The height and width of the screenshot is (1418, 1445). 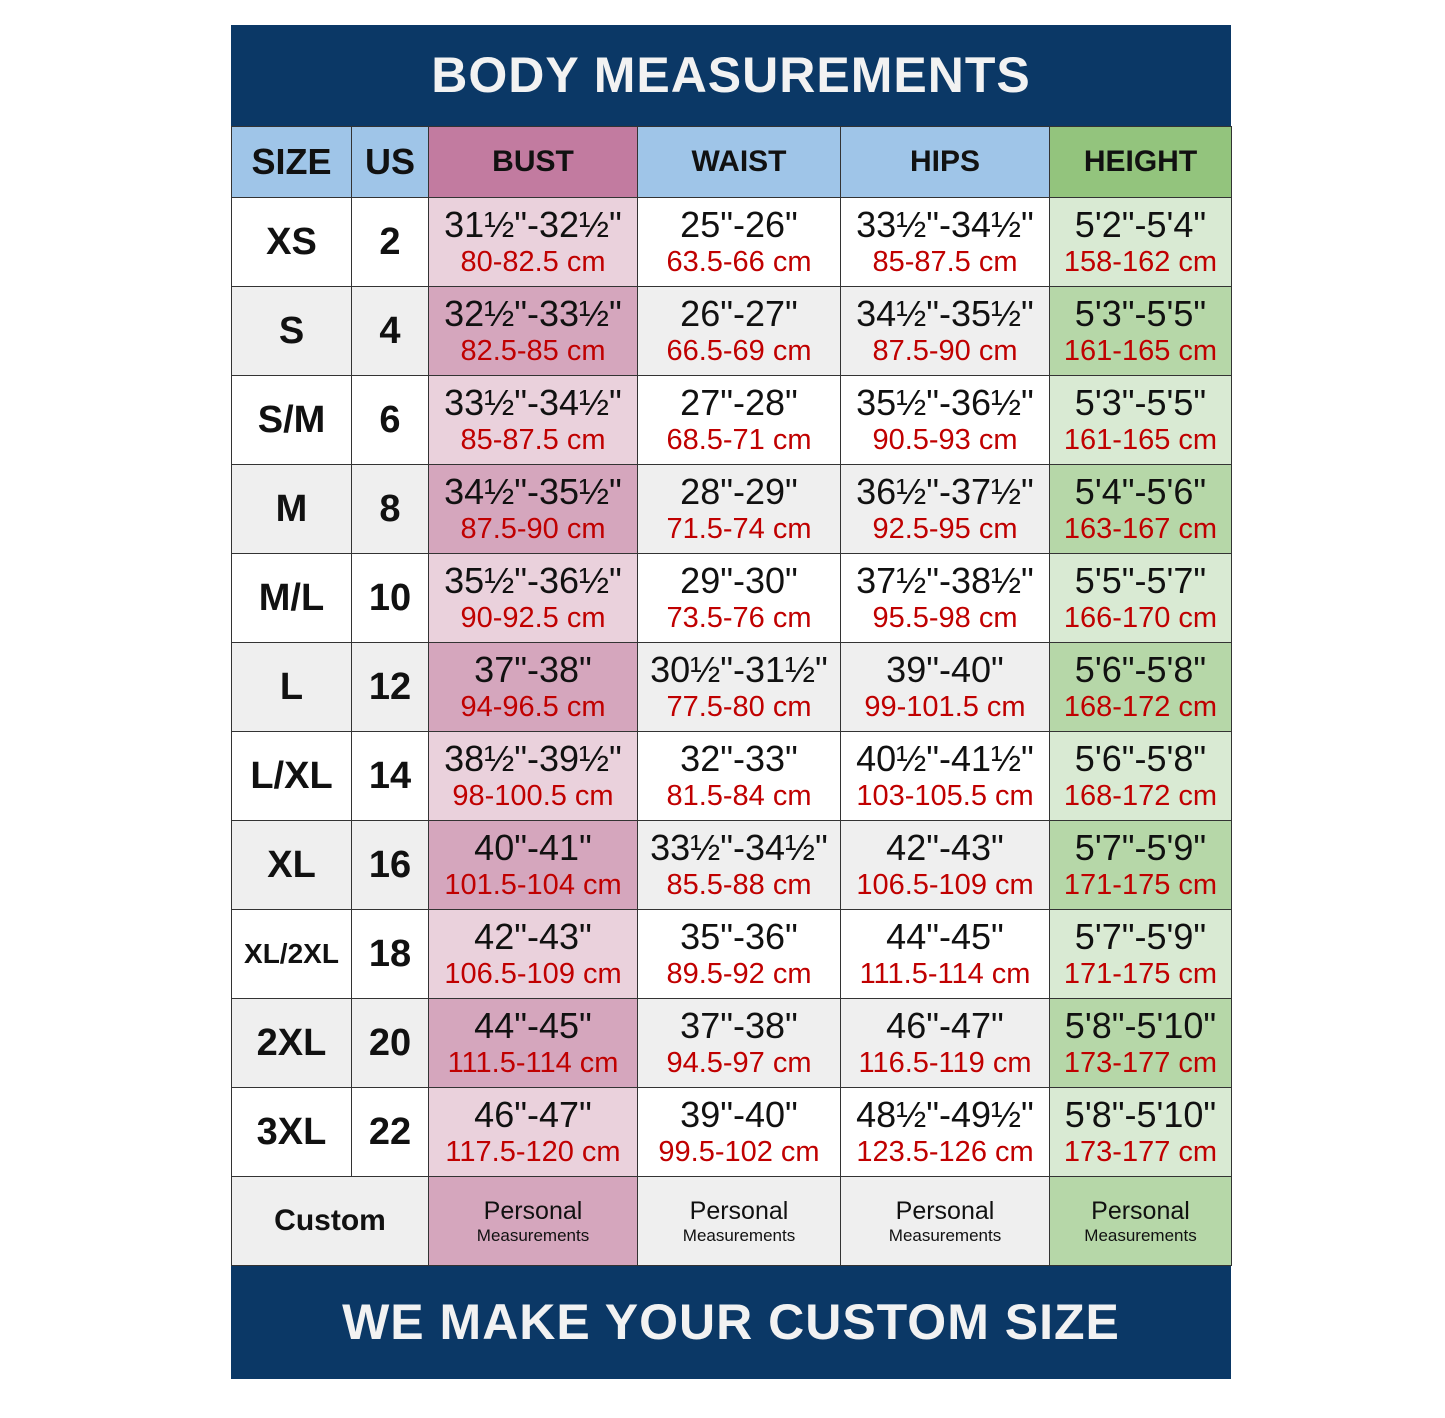 I want to click on bust-inches: 35½"-36½", so click(x=533, y=580).